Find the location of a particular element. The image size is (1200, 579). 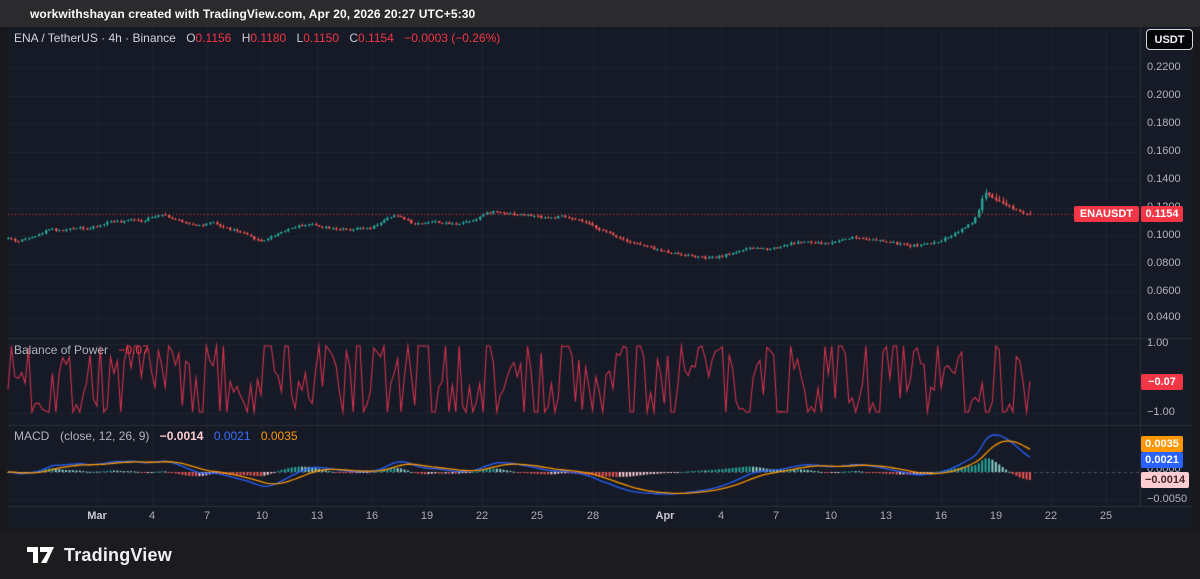

tradingview-logo-link: TradingView is located at coordinates (99, 555).